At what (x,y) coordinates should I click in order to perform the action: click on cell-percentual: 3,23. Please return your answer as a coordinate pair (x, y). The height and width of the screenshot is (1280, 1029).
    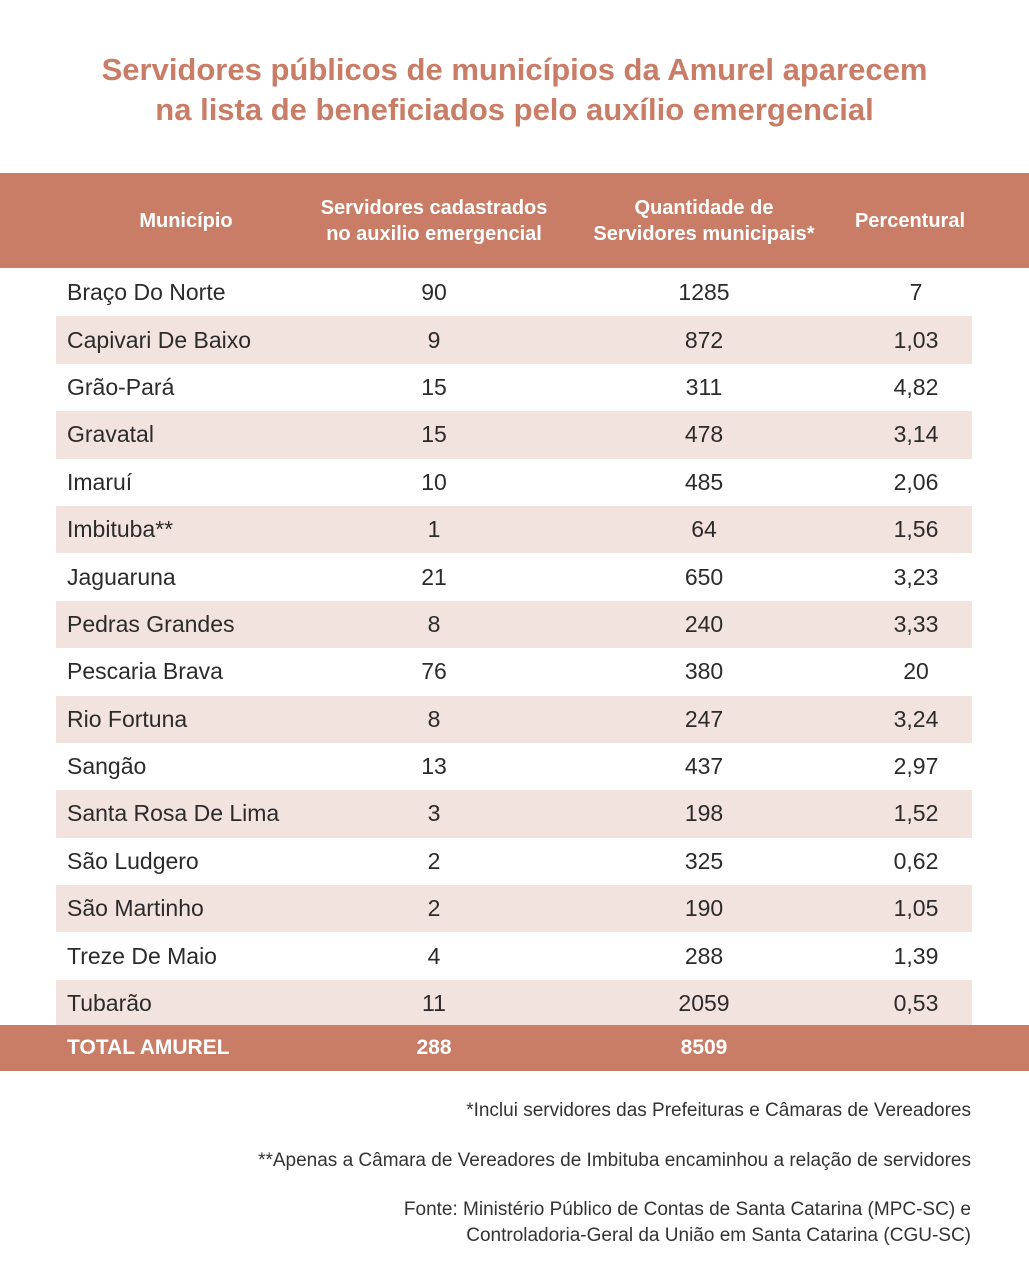
    Looking at the image, I should click on (916, 576).